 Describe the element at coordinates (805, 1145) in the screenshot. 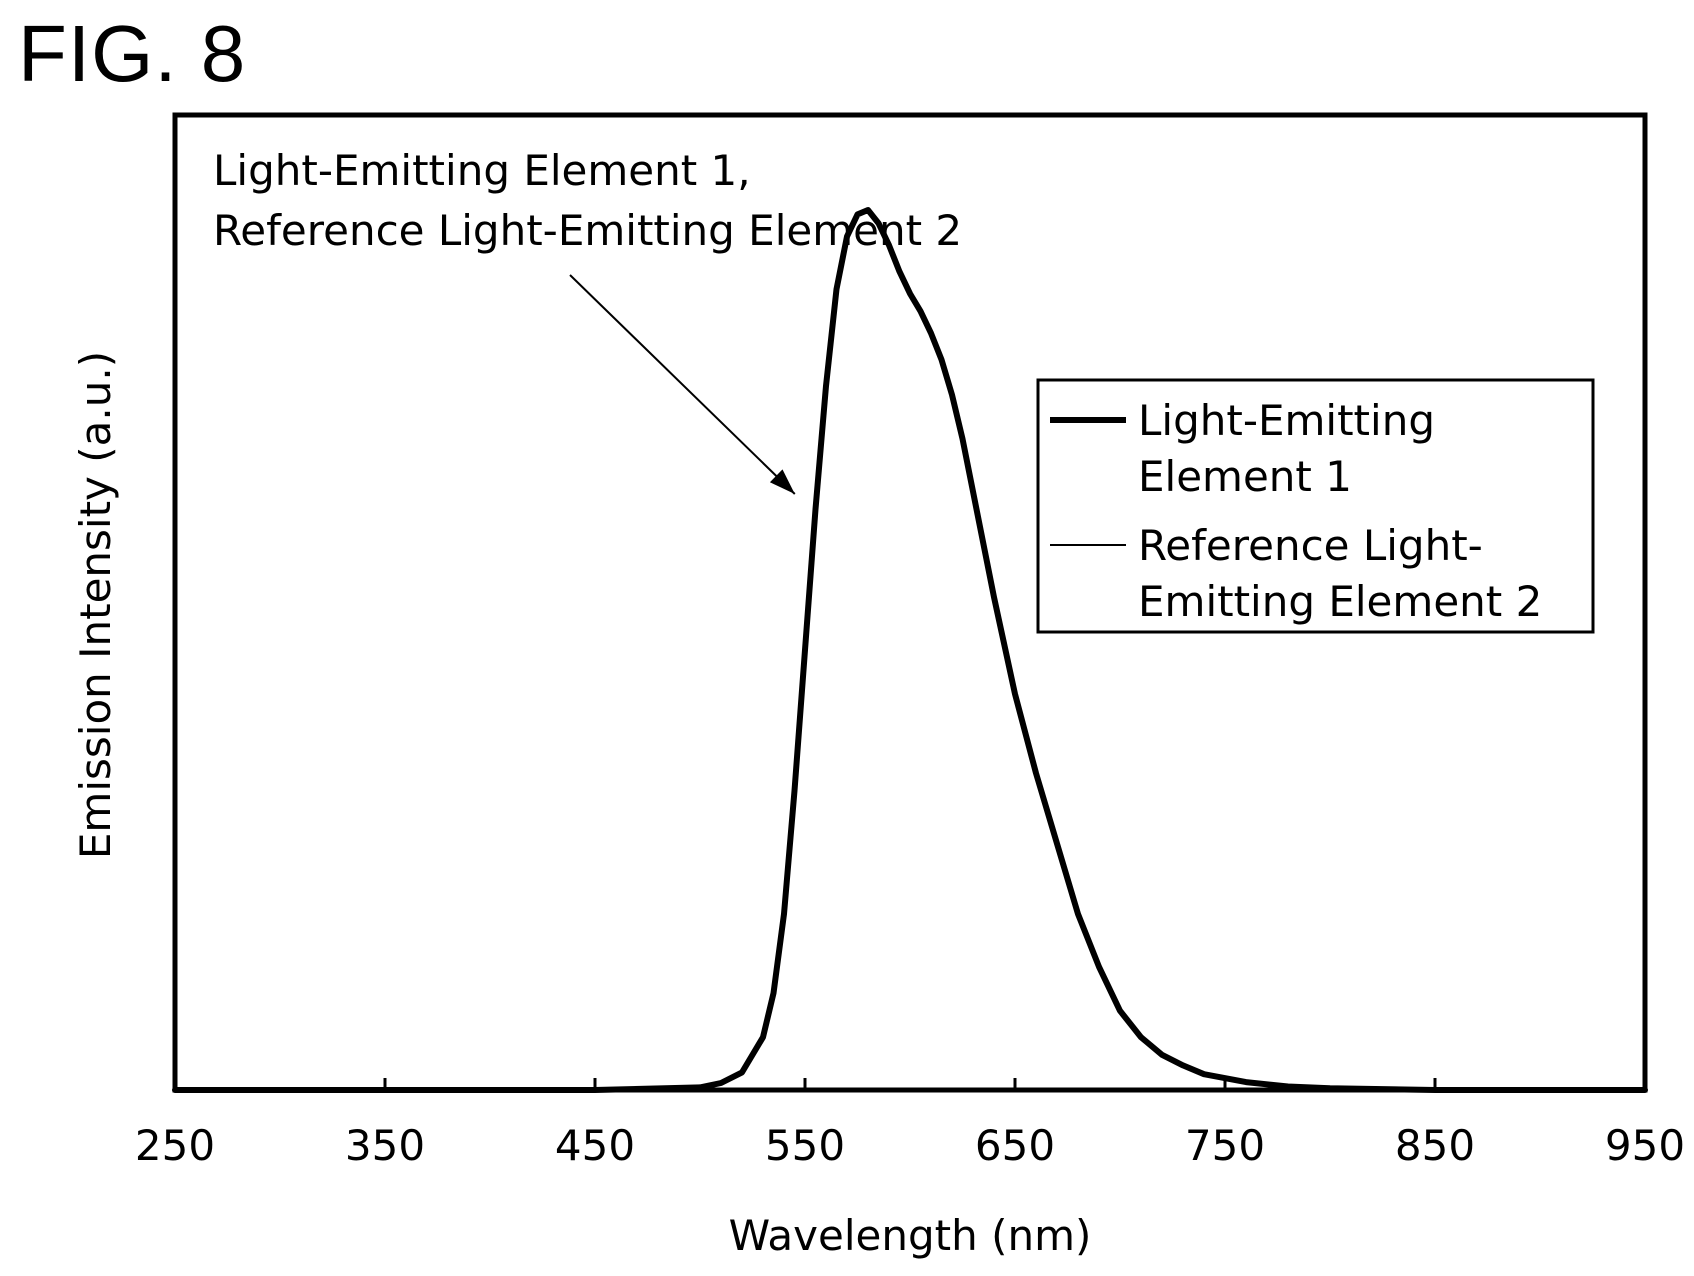

I see `x-tick-label: 550` at that location.